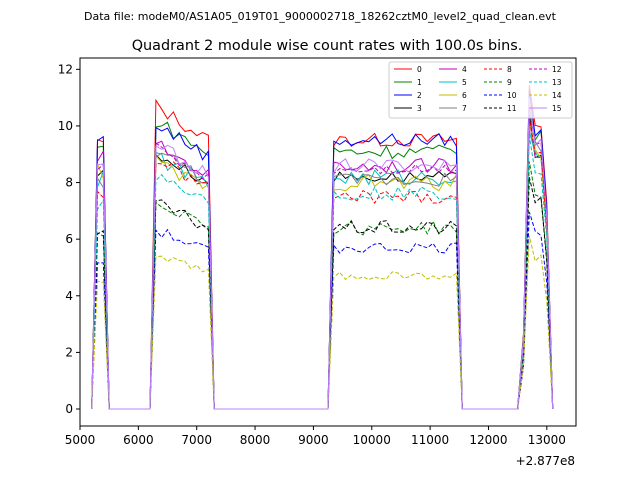 This screenshot has height=485, width=640. What do you see at coordinates (196, 440) in the screenshot?
I see `x-tick-label: 7000` at bounding box center [196, 440].